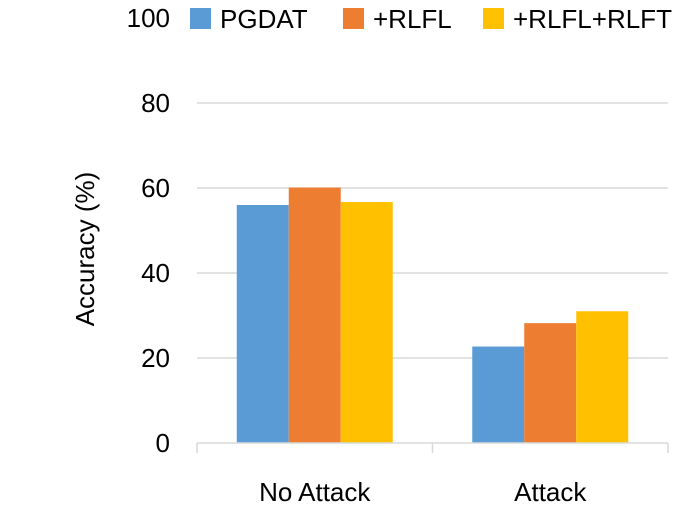 The image size is (690, 506). I want to click on bar-rlfl-rlft-no-attack, so click(366, 322).